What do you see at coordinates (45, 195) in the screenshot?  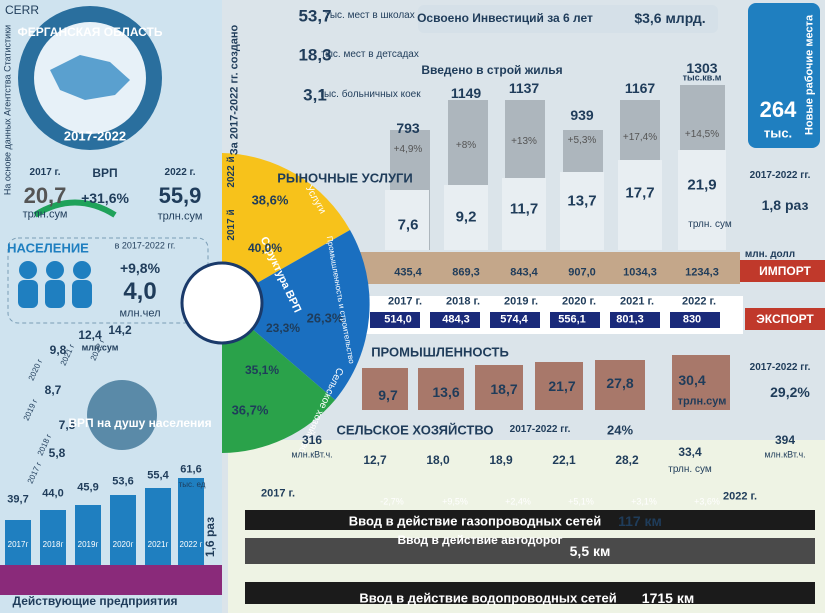 I see `label: 20,7` at bounding box center [45, 195].